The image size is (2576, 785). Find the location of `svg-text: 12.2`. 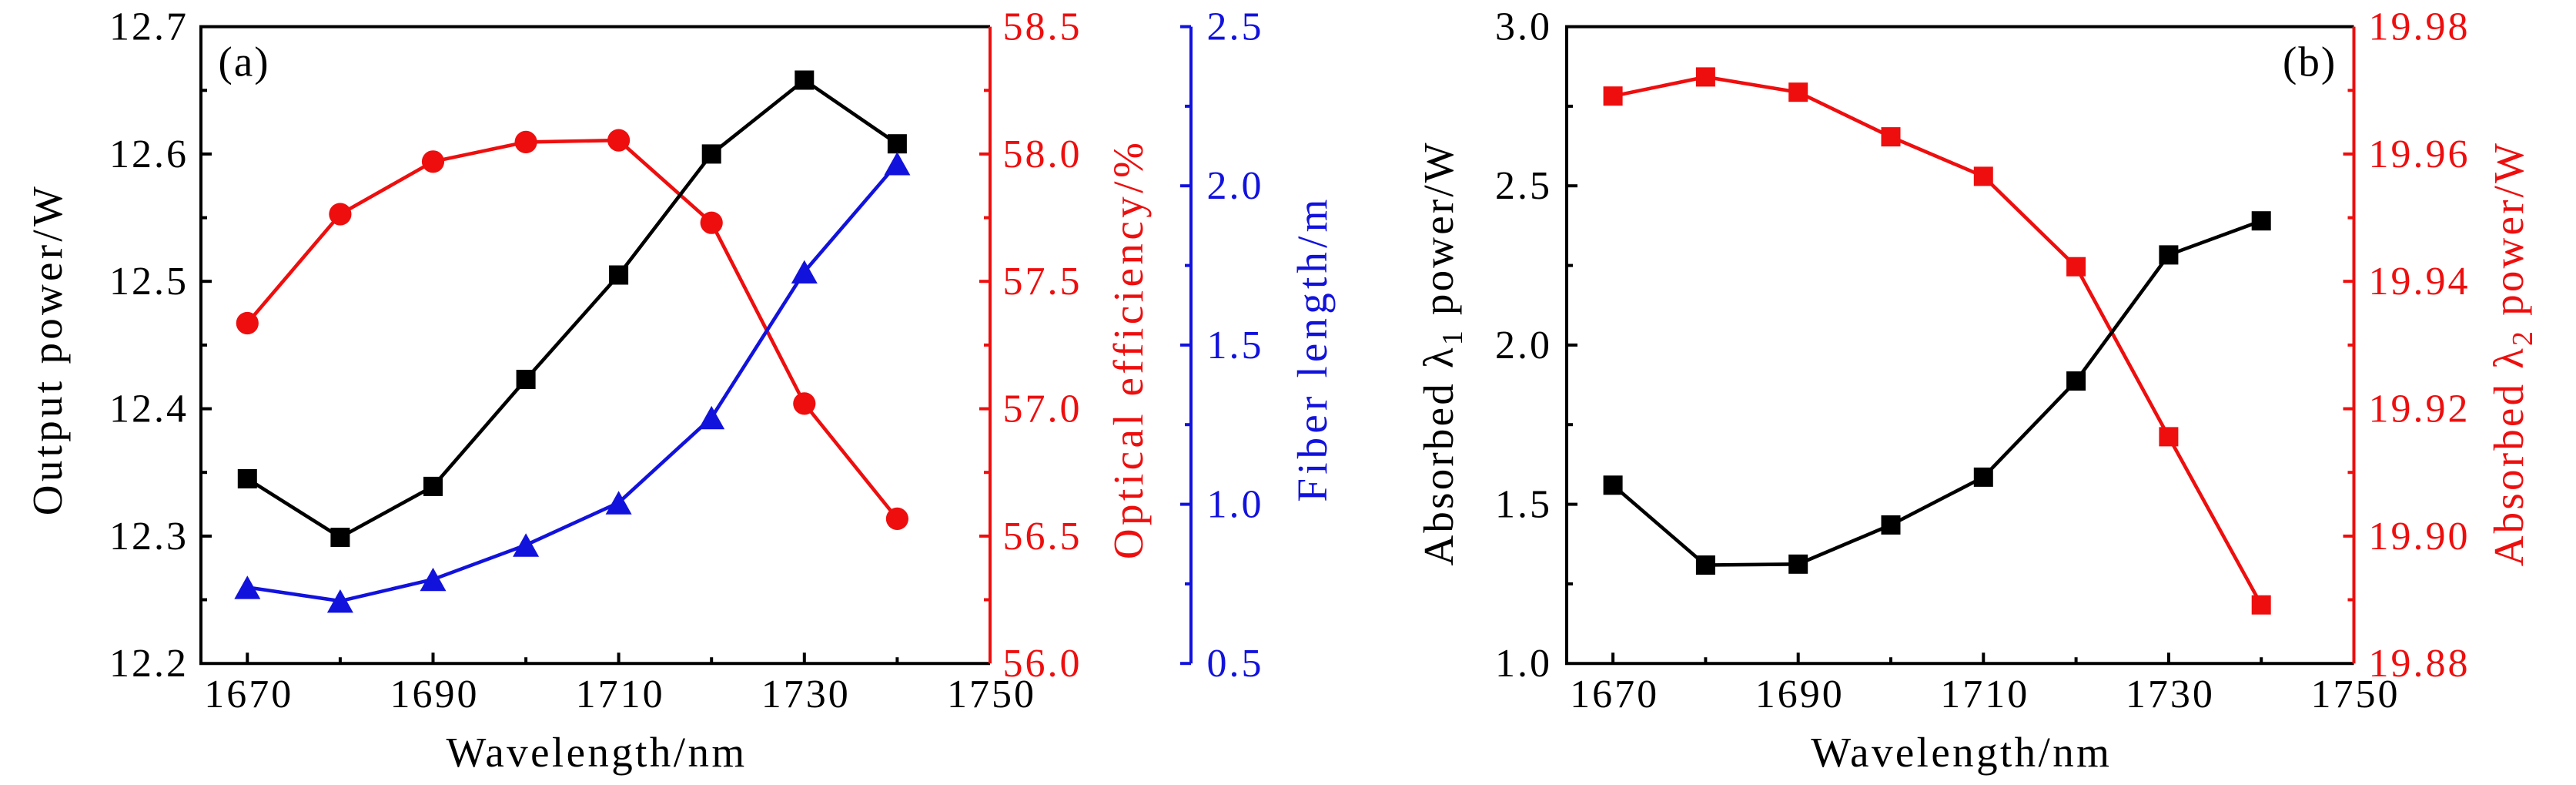

svg-text: 12.2 is located at coordinates (149, 664).